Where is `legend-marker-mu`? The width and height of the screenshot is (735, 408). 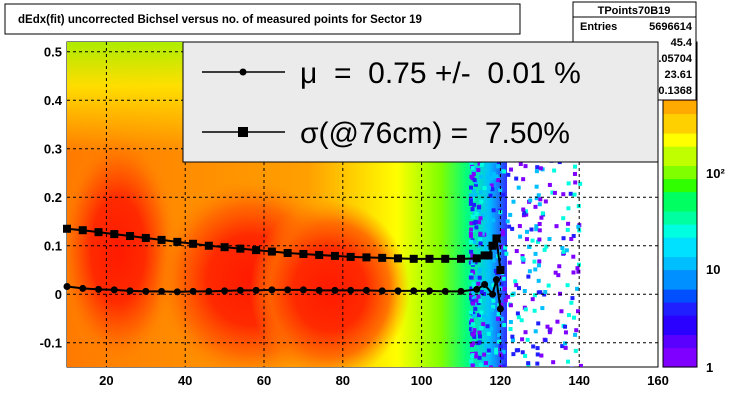
legend-marker-mu is located at coordinates (243, 72).